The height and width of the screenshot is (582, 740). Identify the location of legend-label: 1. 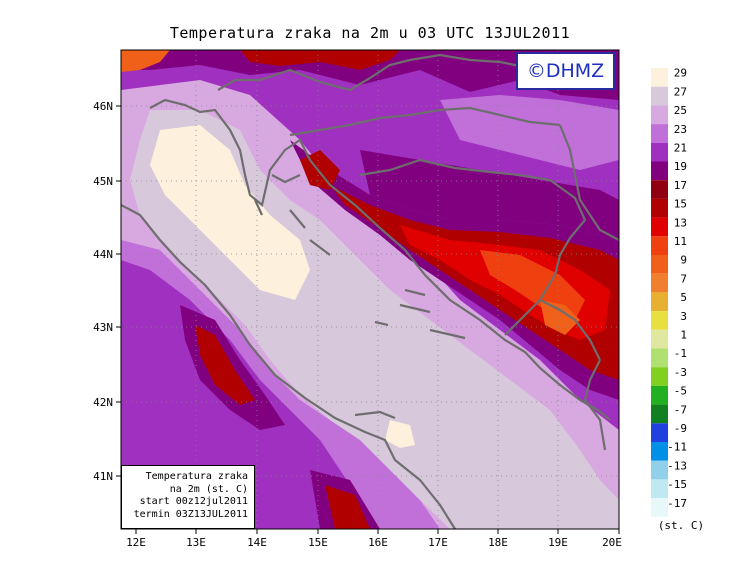
(683, 335).